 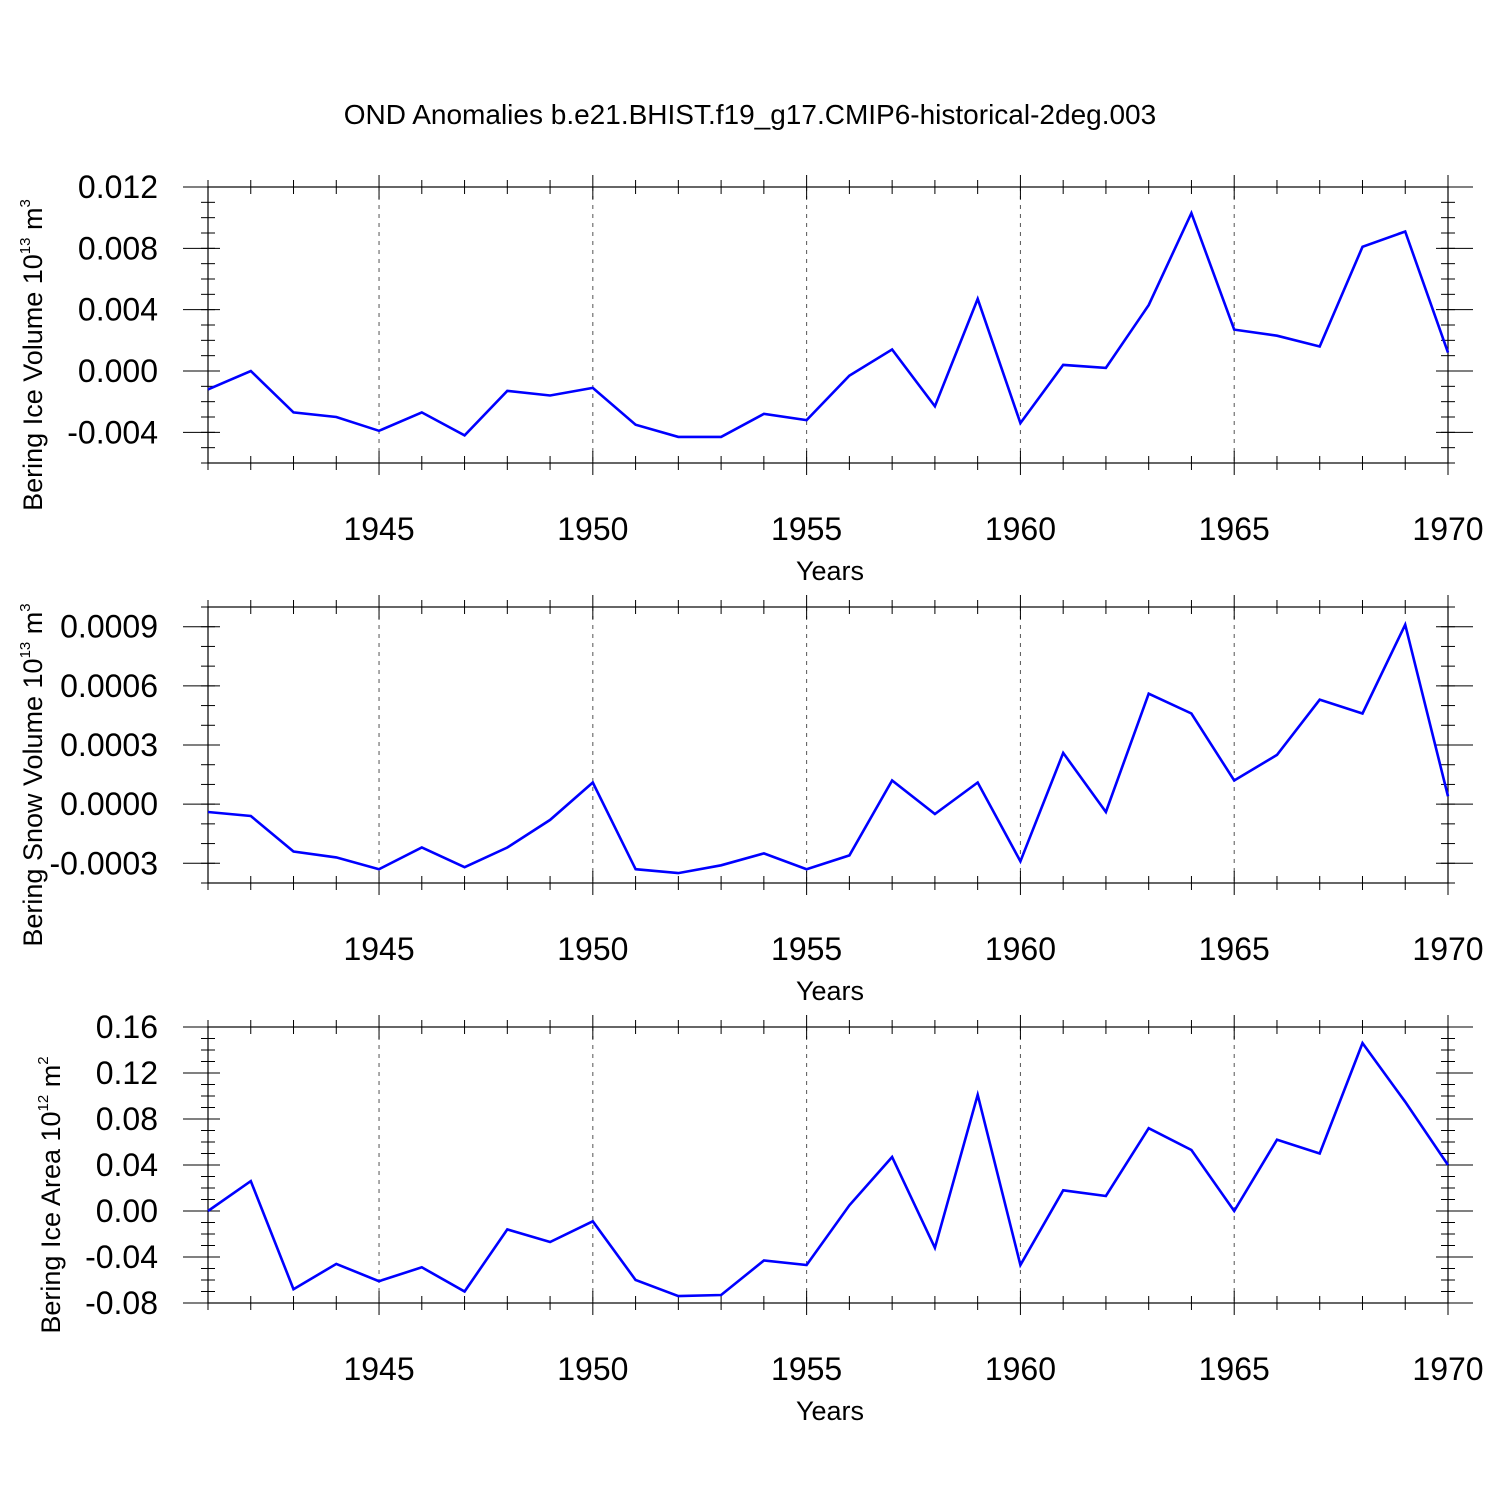 I want to click on y-axis-label: Bering Snow Volume 1013 m3, so click(x=32, y=774).